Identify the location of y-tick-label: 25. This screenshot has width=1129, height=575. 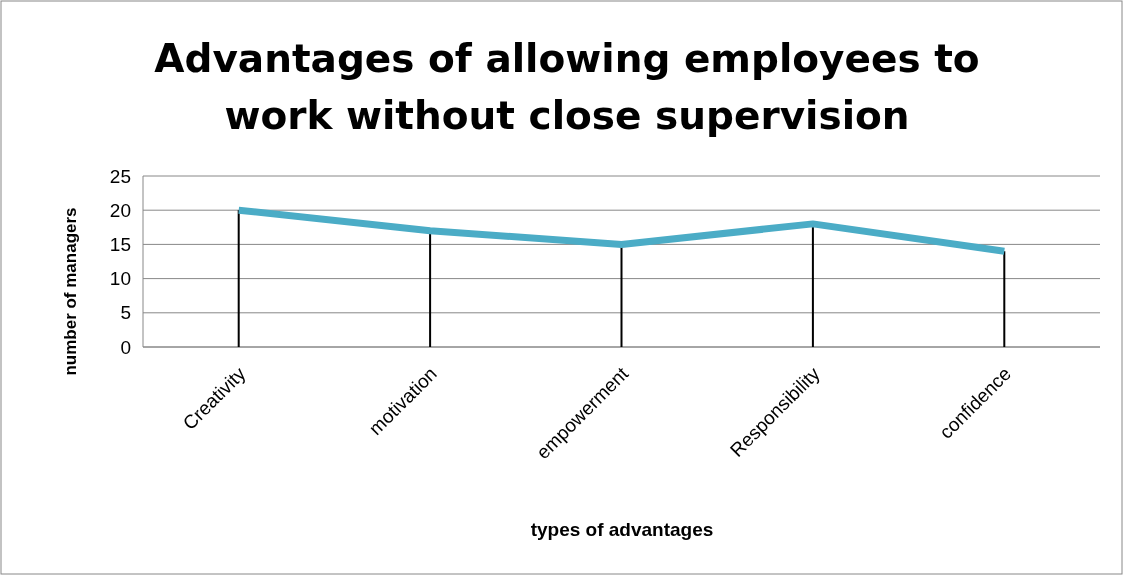
(120, 176).